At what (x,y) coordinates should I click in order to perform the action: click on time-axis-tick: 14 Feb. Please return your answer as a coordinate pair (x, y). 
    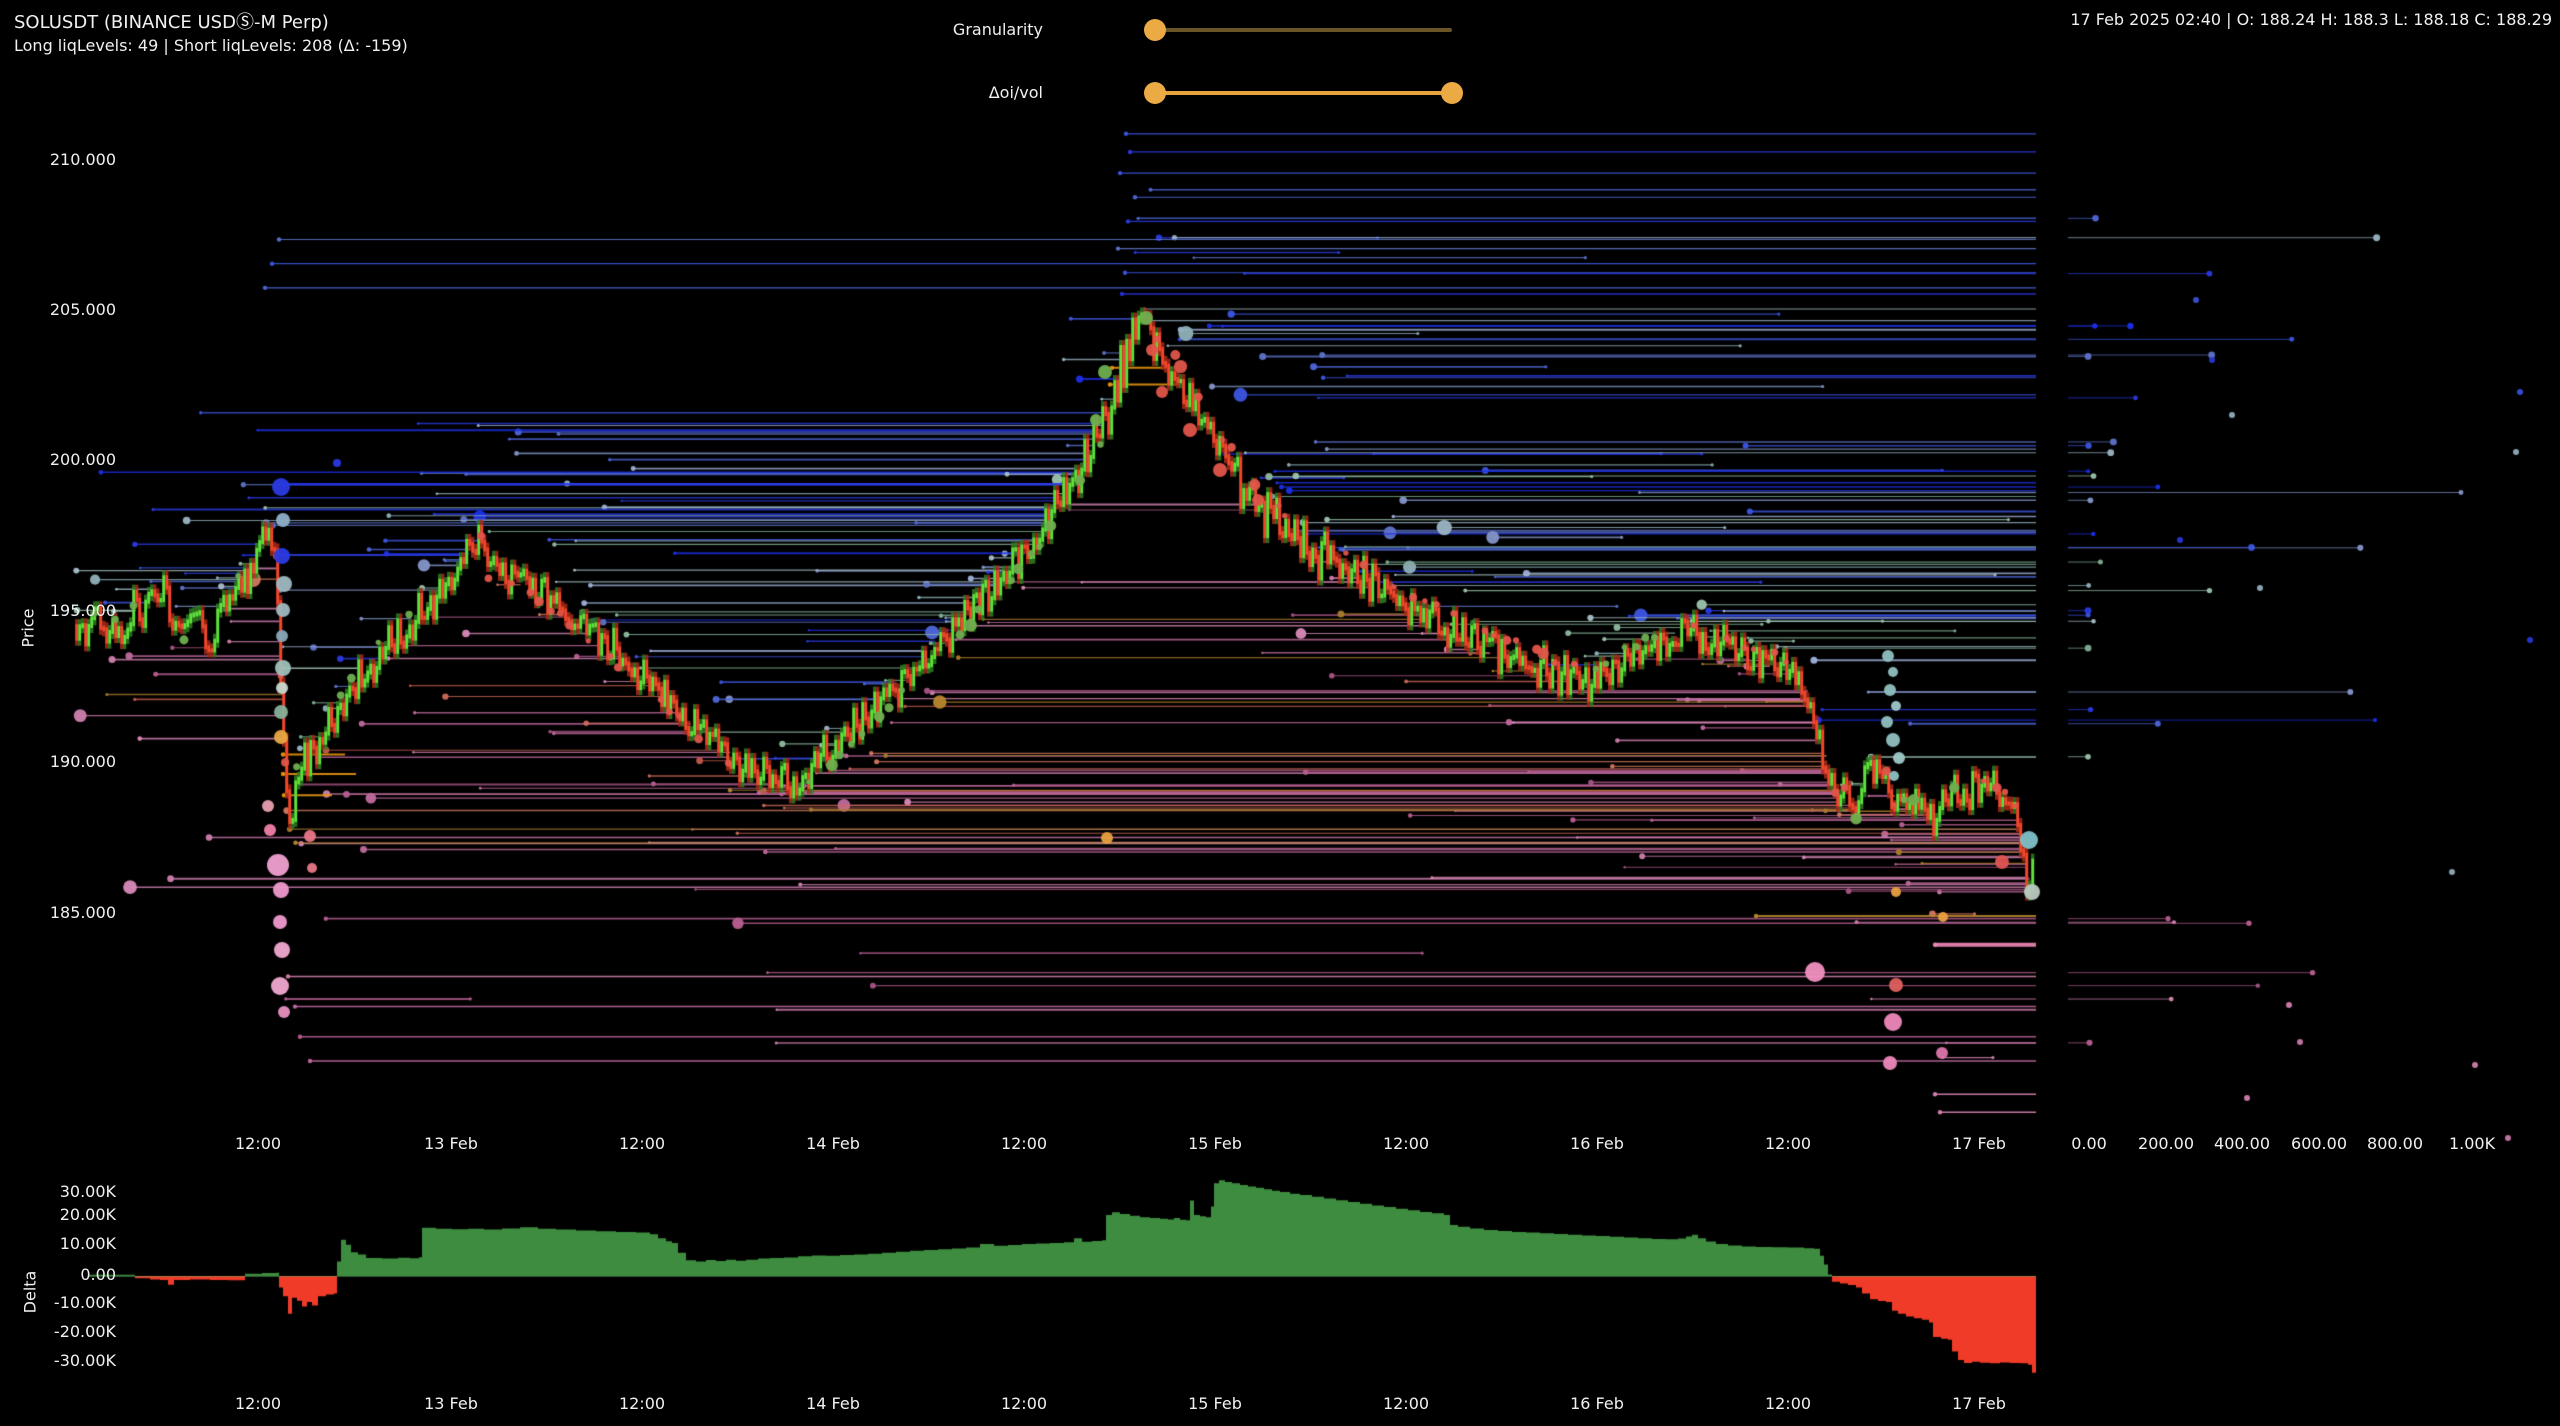
    Looking at the image, I should click on (833, 1143).